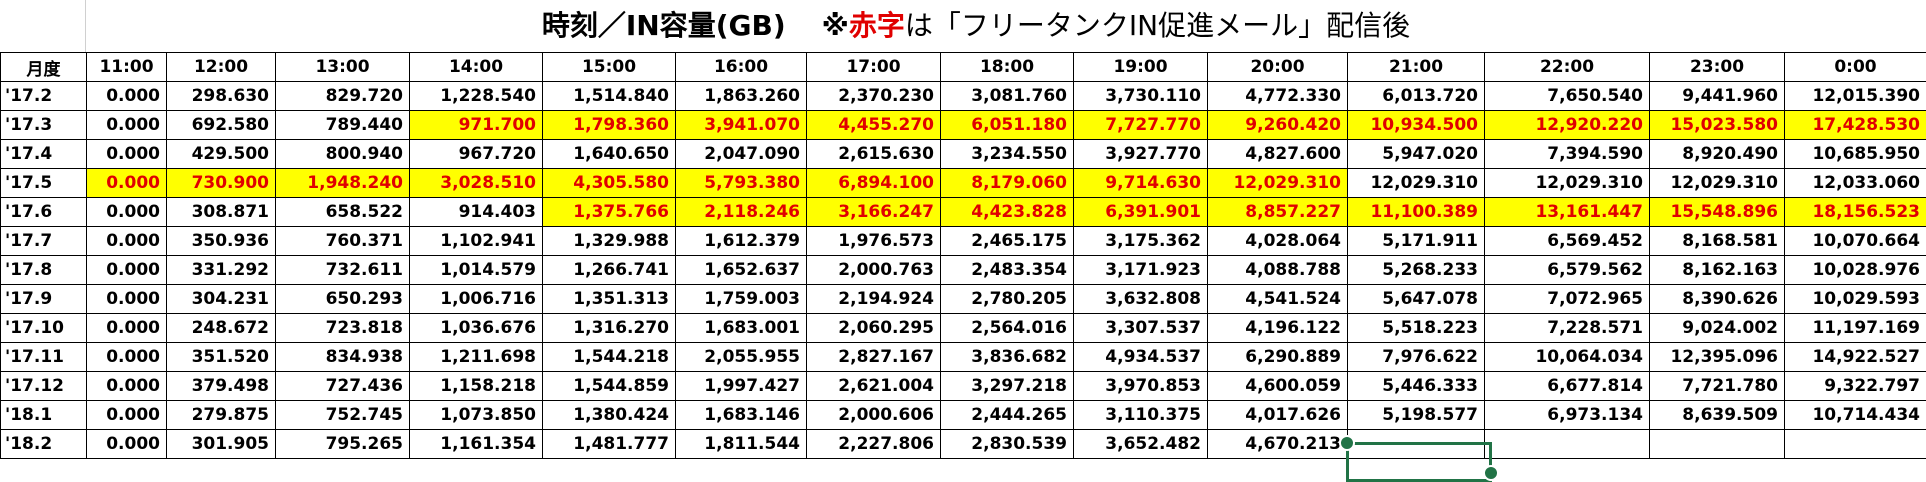 The width and height of the screenshot is (1926, 482). What do you see at coordinates (44, 415) in the screenshot?
I see `cell: '18.1` at bounding box center [44, 415].